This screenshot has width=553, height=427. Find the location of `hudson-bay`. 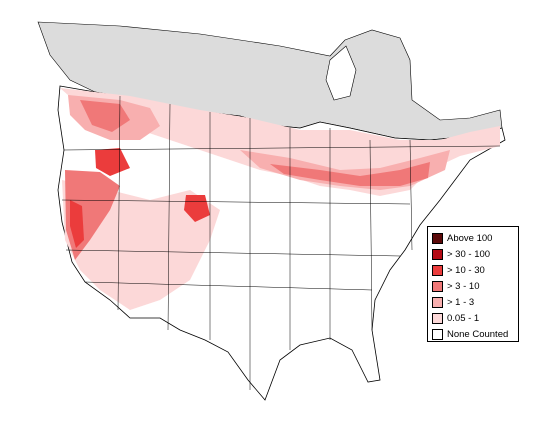

hudson-bay is located at coordinates (341, 73).